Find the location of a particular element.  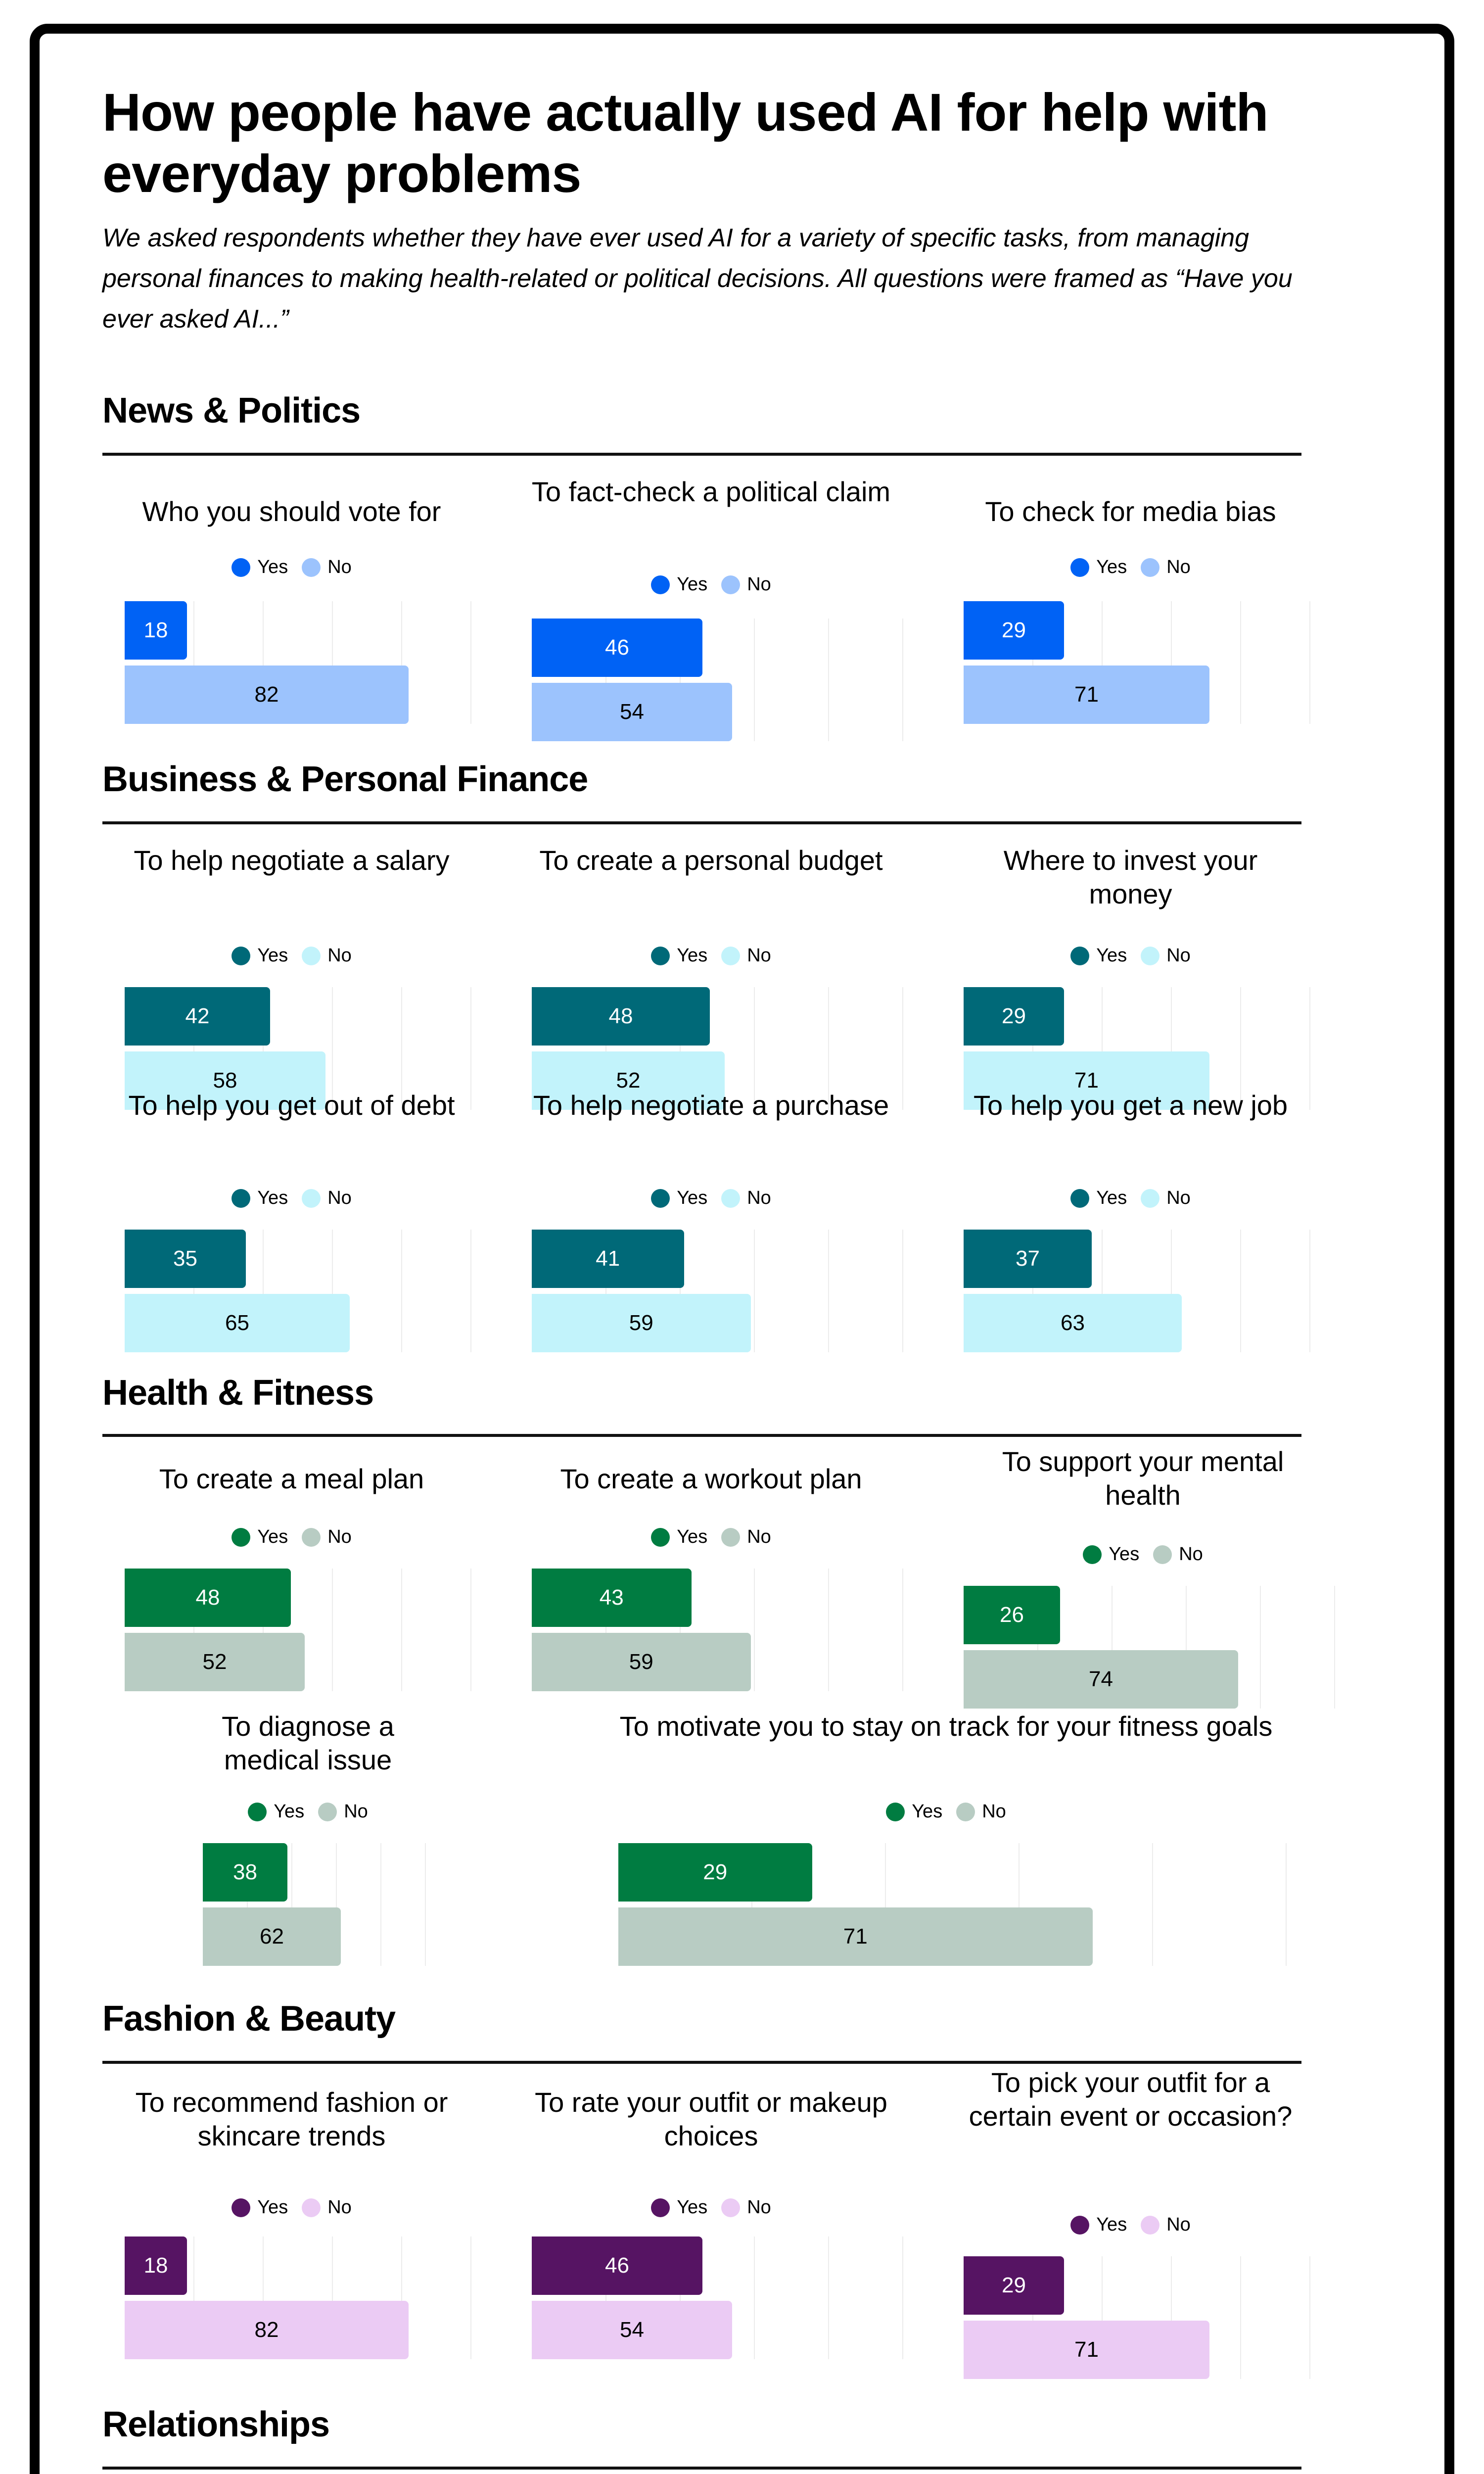

bar-yes: 37 is located at coordinates (1028, 1259).